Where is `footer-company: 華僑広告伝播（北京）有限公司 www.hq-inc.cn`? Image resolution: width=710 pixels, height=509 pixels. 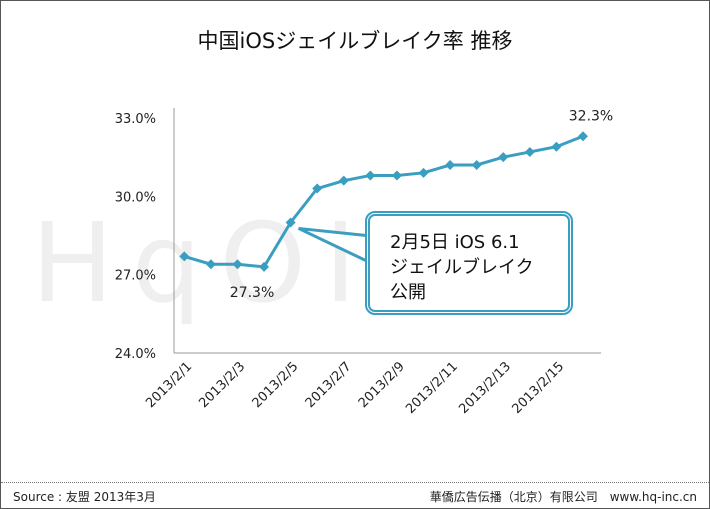 footer-company: 華僑広告伝播（北京）有限公司 www.hq-inc.cn is located at coordinates (563, 497).